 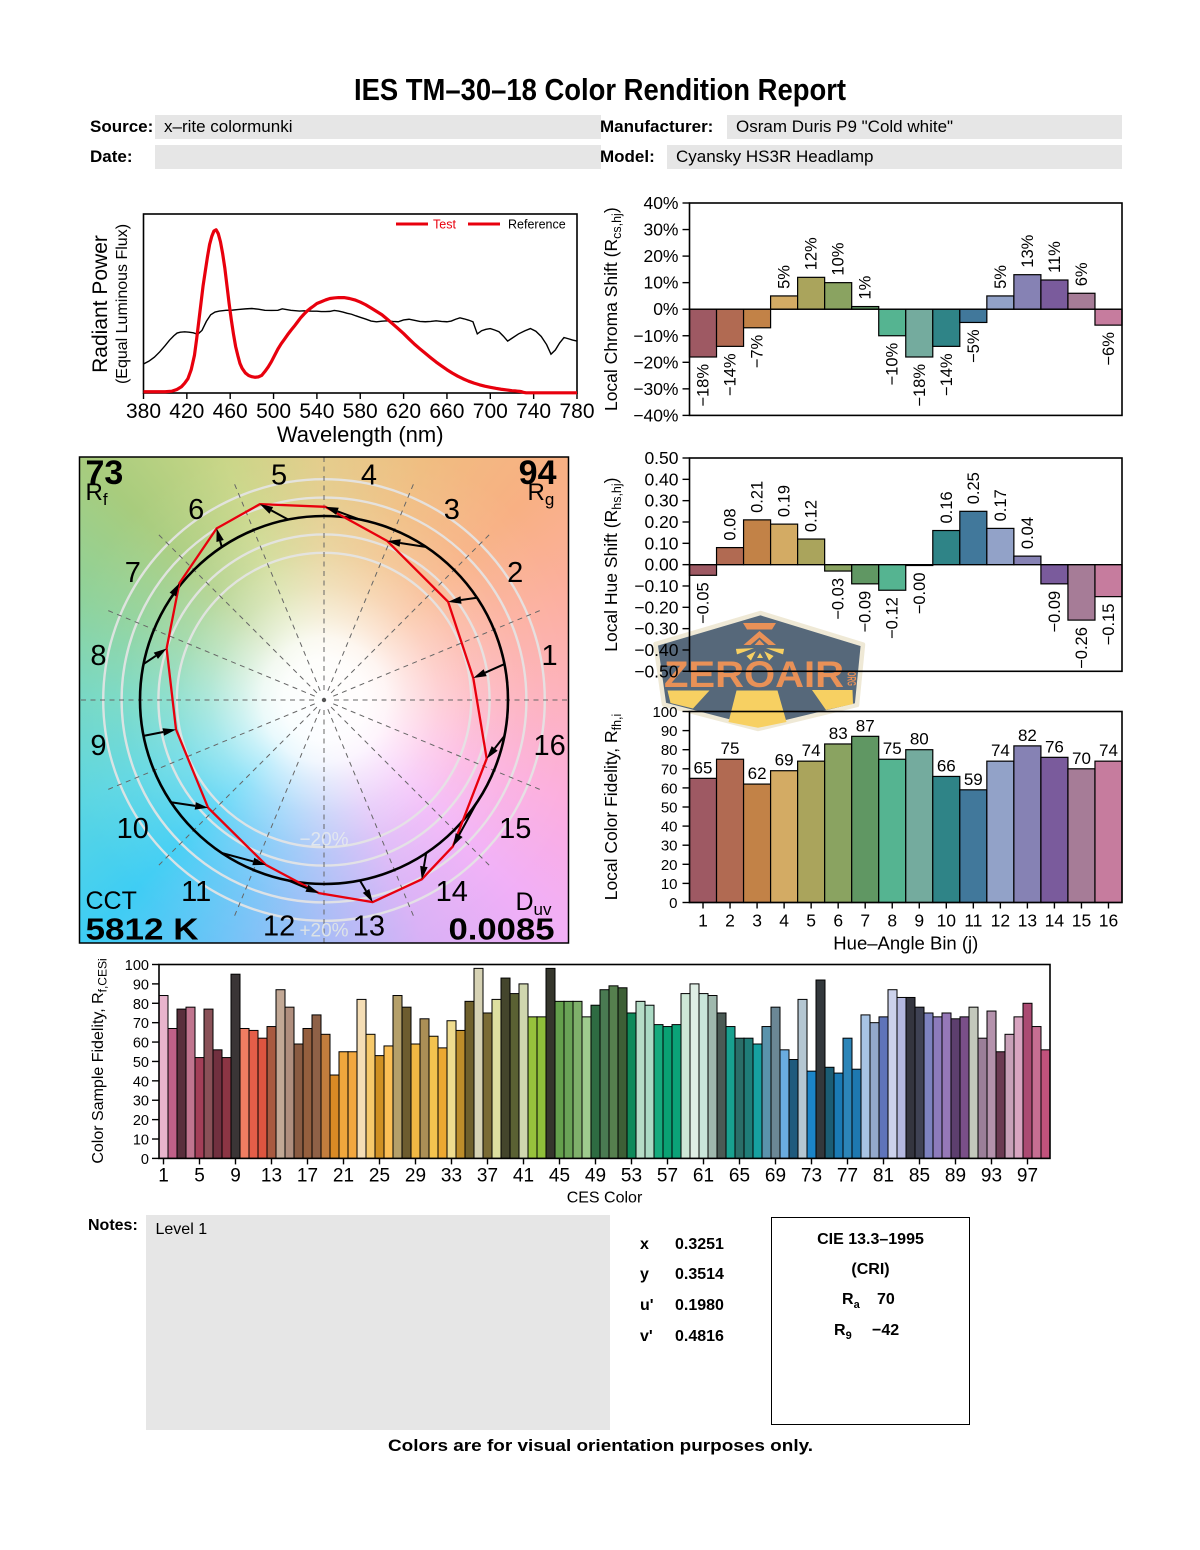 What do you see at coordinates (893, 618) in the screenshot?
I see `svg-text: −0.12` at bounding box center [893, 618].